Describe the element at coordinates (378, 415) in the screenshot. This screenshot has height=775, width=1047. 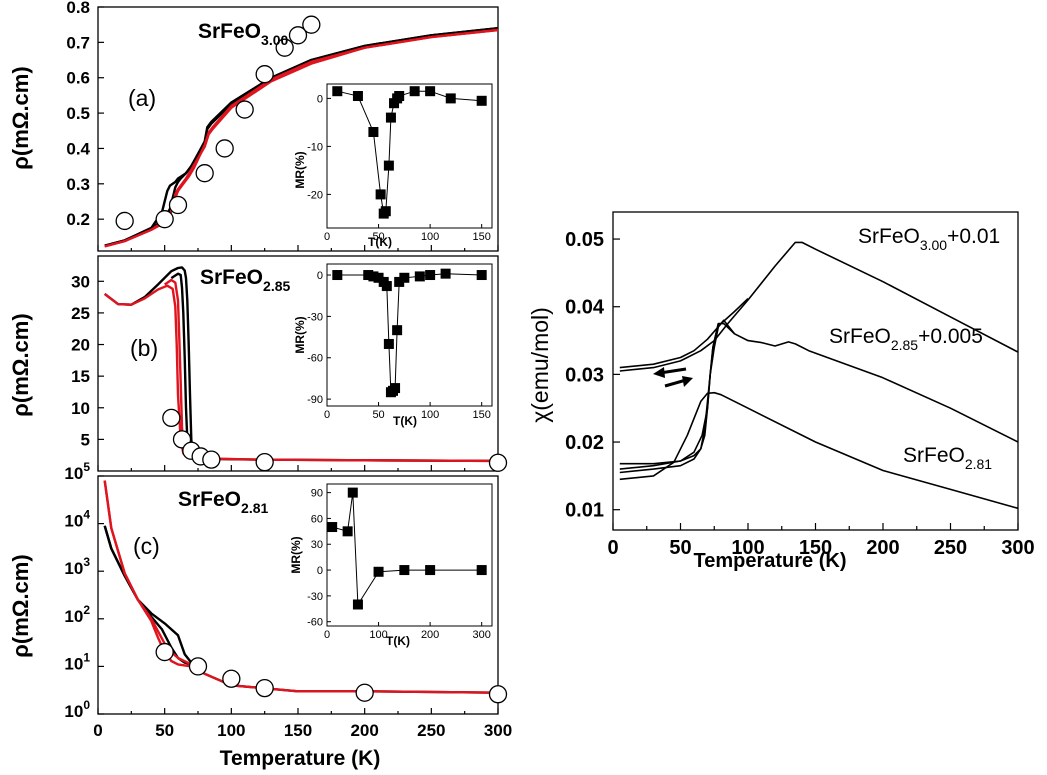
I see `panel-b-inset-x-tick-label: 50` at that location.